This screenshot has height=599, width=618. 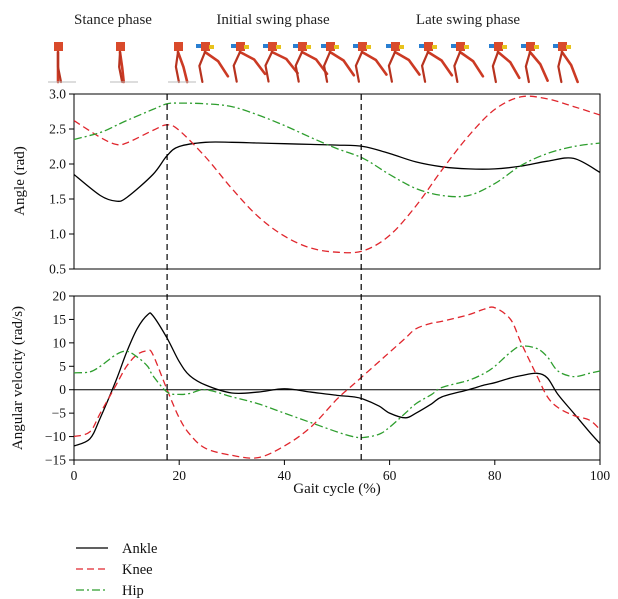 I want to click on angle-y-axis-label: Angle (rad), so click(x=20, y=181).